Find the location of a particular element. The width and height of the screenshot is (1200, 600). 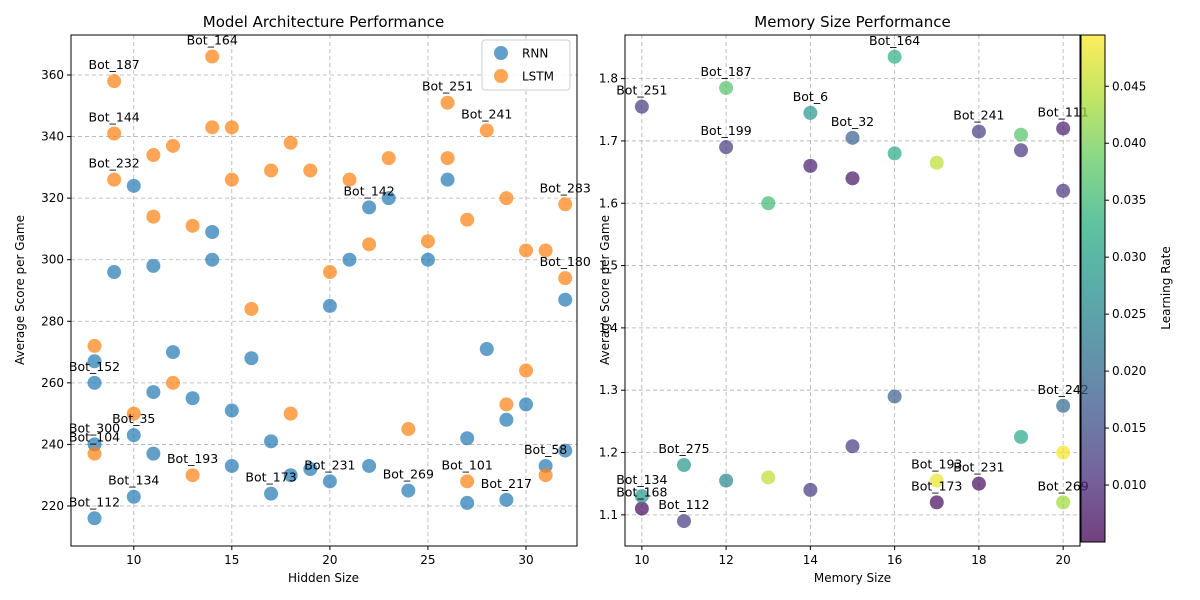

point-label: Bot_134 is located at coordinates (641, 479).